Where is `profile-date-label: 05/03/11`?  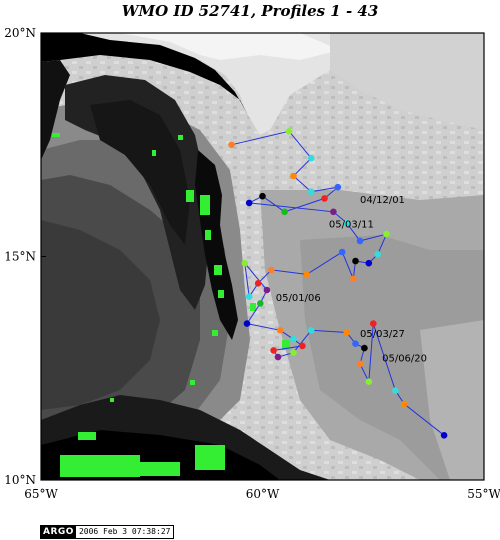 profile-date-label: 05/03/11 is located at coordinates (351, 224).